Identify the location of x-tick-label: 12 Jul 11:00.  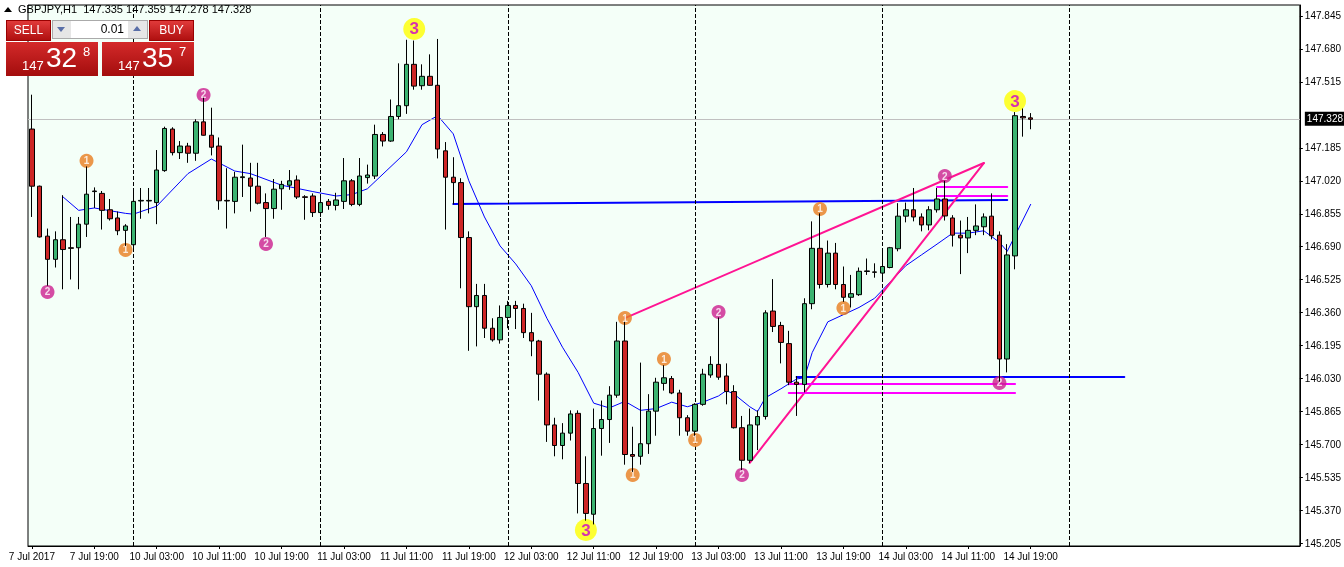
(594, 556).